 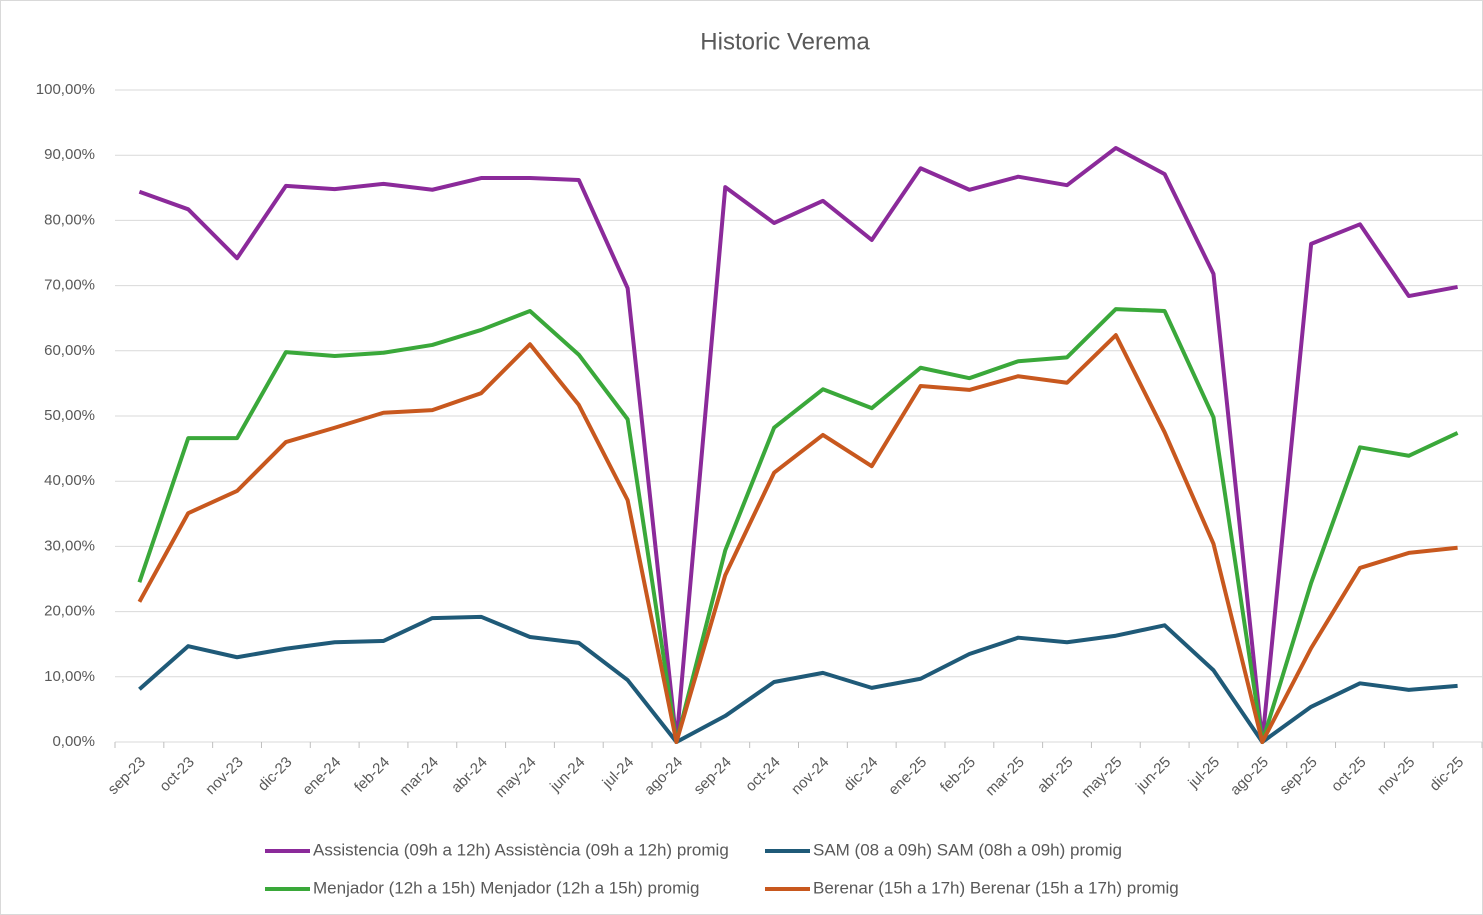 I want to click on y-tick-label: 30,00%, so click(x=69, y=545).